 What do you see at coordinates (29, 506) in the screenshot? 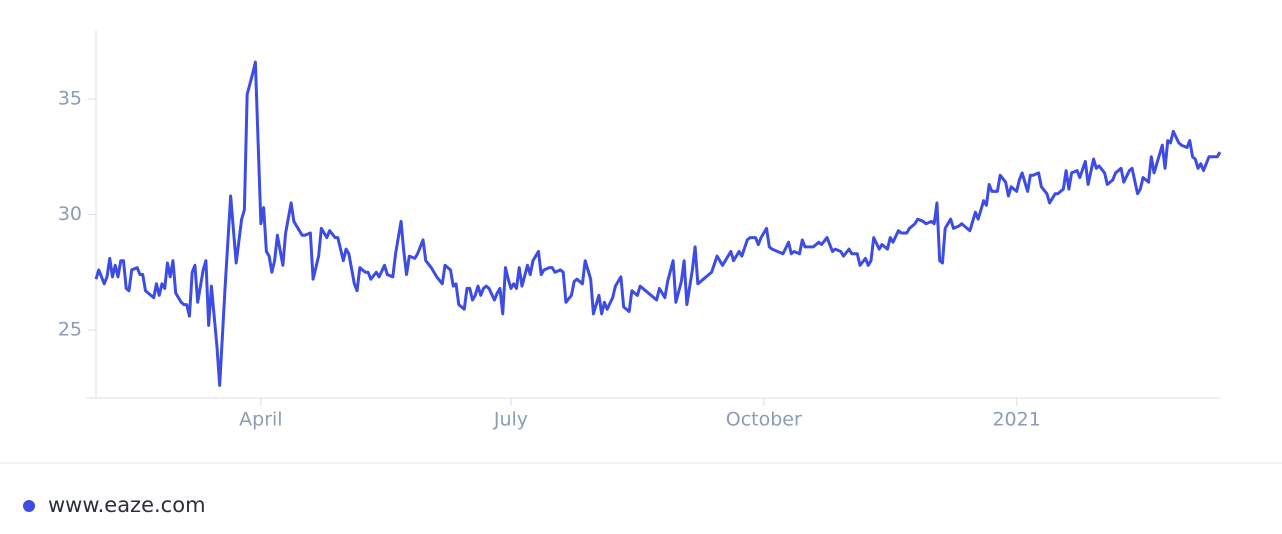
I see `legend-marker` at bounding box center [29, 506].